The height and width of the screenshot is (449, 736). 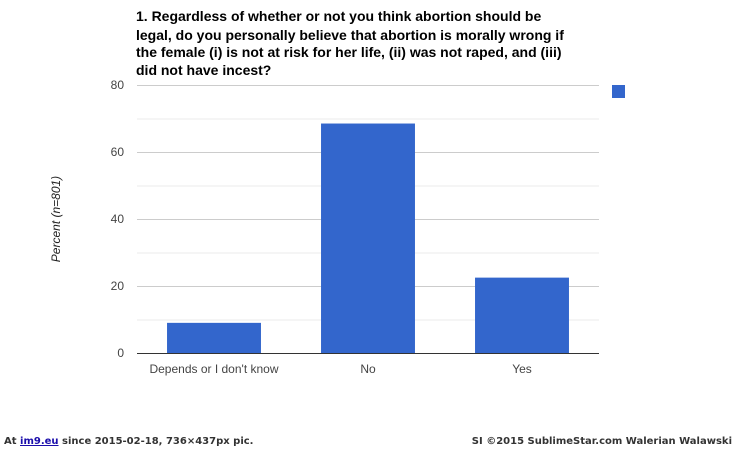 I want to click on site-link: im9.eu, so click(x=39, y=441).